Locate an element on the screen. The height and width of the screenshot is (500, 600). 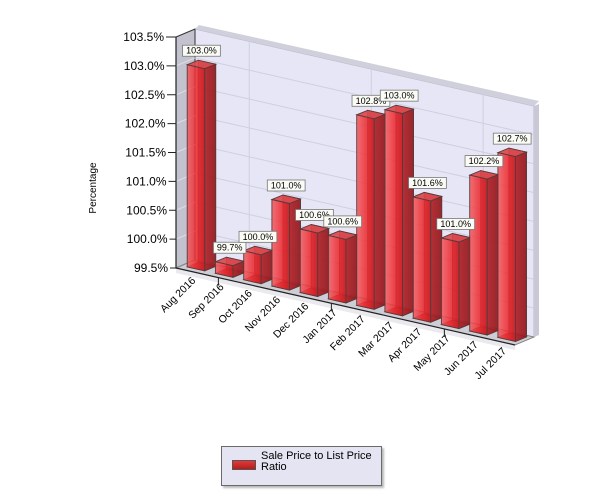
svg-text: 102.2% is located at coordinates (484, 161).